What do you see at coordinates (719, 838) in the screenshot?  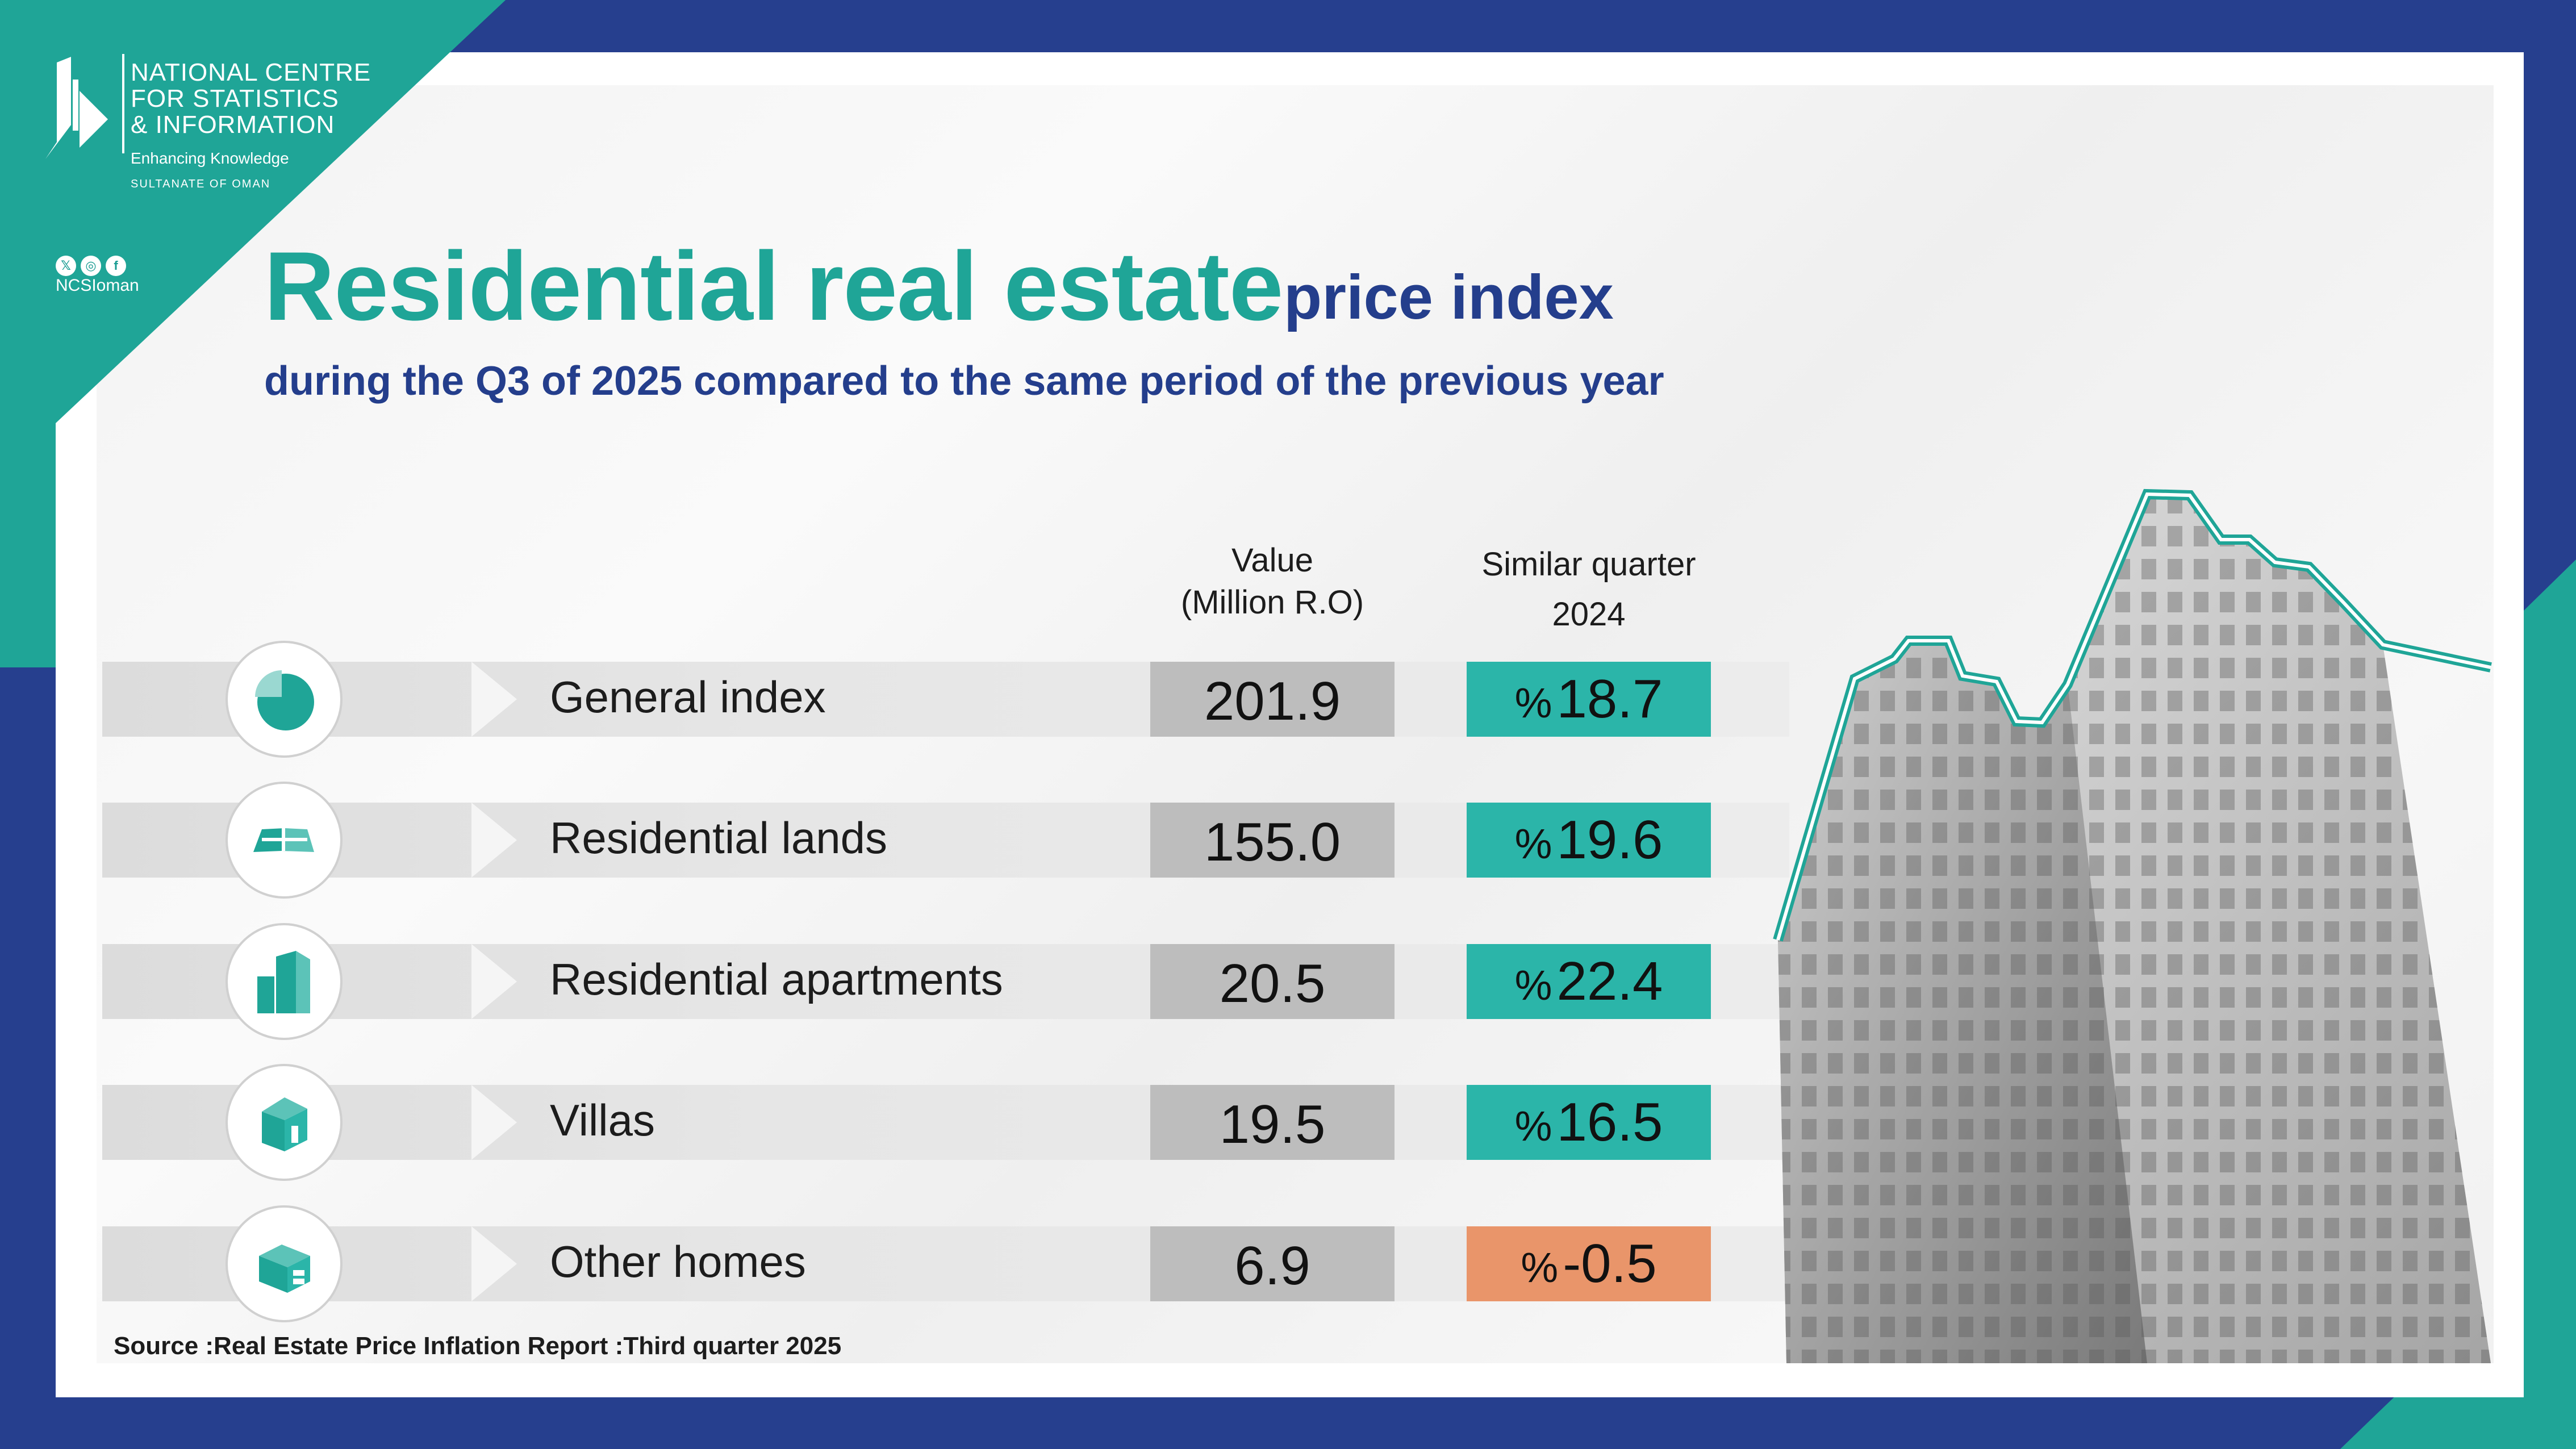 I see `row-label: Residential lands` at bounding box center [719, 838].